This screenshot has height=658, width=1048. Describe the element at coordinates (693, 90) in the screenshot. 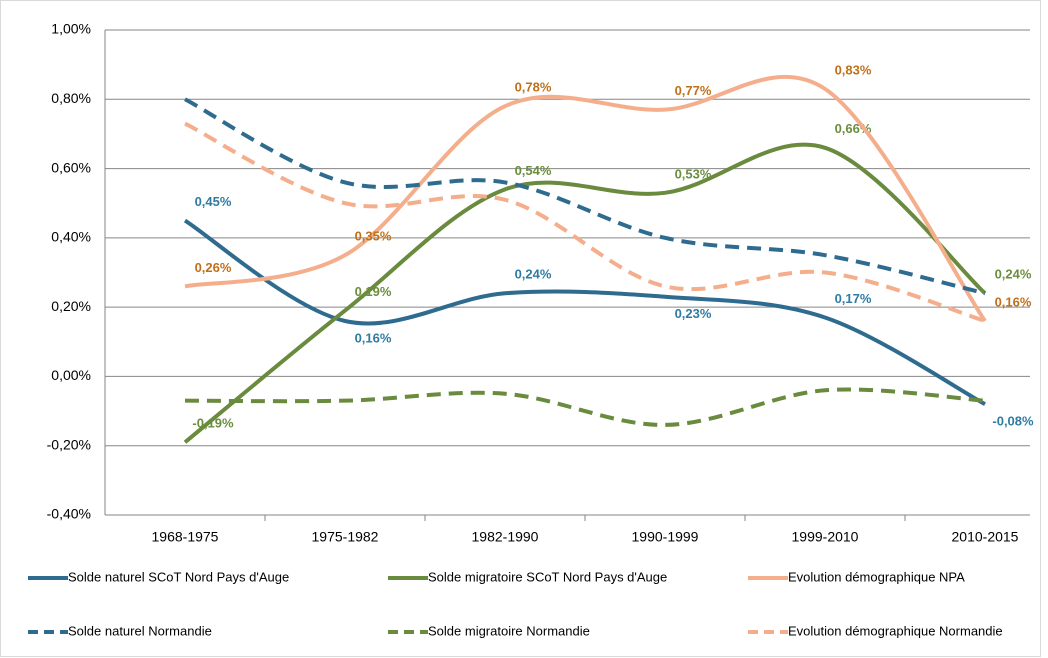

I see `value-label: 0,77%` at that location.